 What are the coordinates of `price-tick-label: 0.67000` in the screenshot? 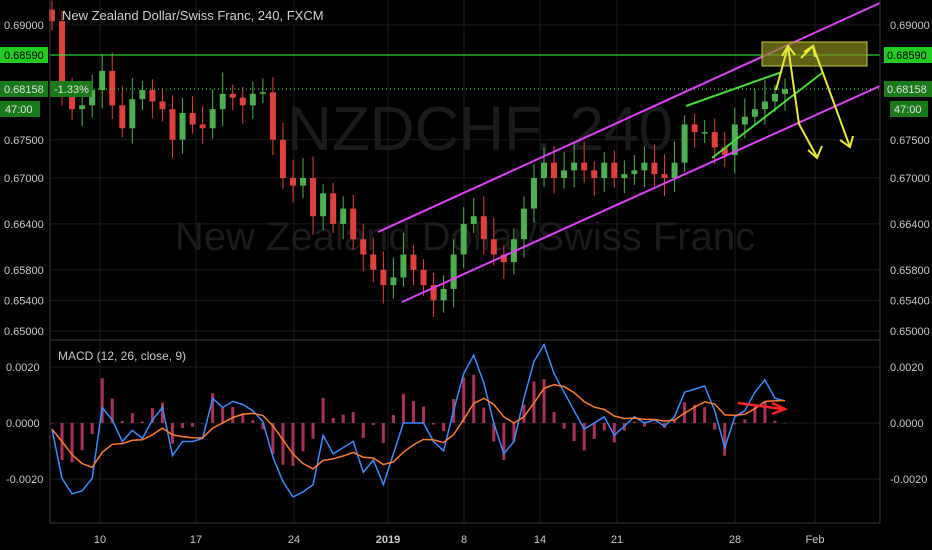 It's located at (910, 179).